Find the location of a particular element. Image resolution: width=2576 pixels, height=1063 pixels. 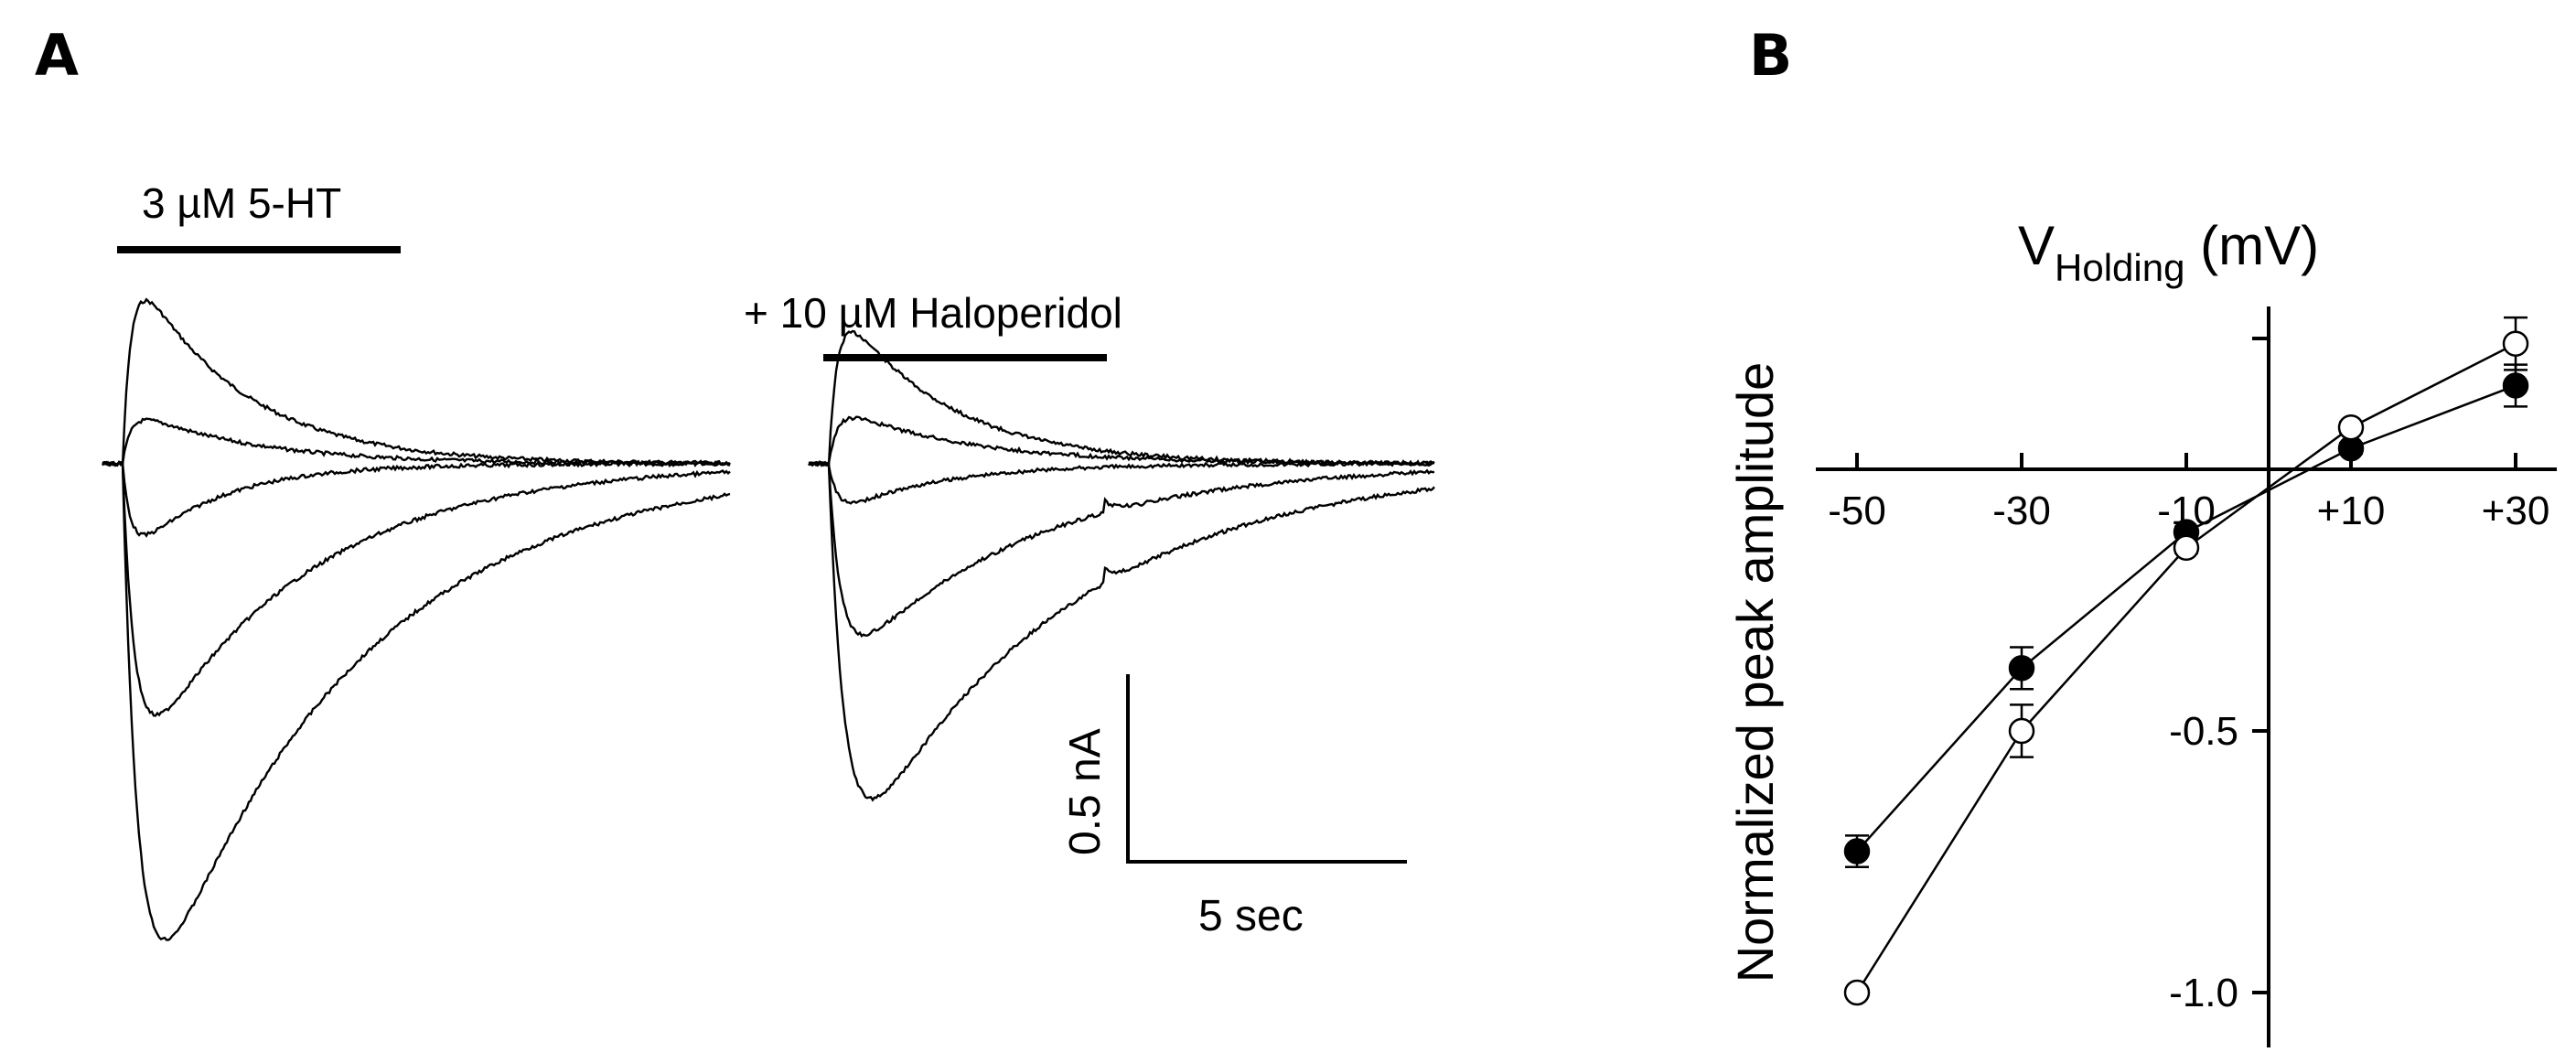

scale-bar-time-label: 5 sec is located at coordinates (1251, 916).